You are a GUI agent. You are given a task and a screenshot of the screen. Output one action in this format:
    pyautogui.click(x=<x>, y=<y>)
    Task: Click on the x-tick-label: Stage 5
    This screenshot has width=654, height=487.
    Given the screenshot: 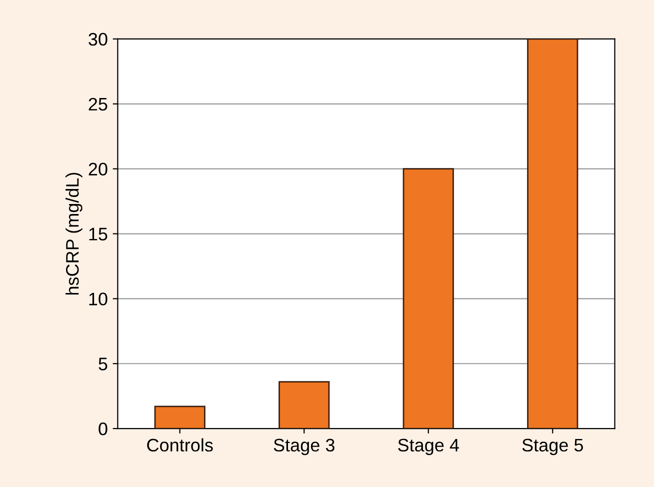 What is the action you would take?
    pyautogui.click(x=552, y=447)
    